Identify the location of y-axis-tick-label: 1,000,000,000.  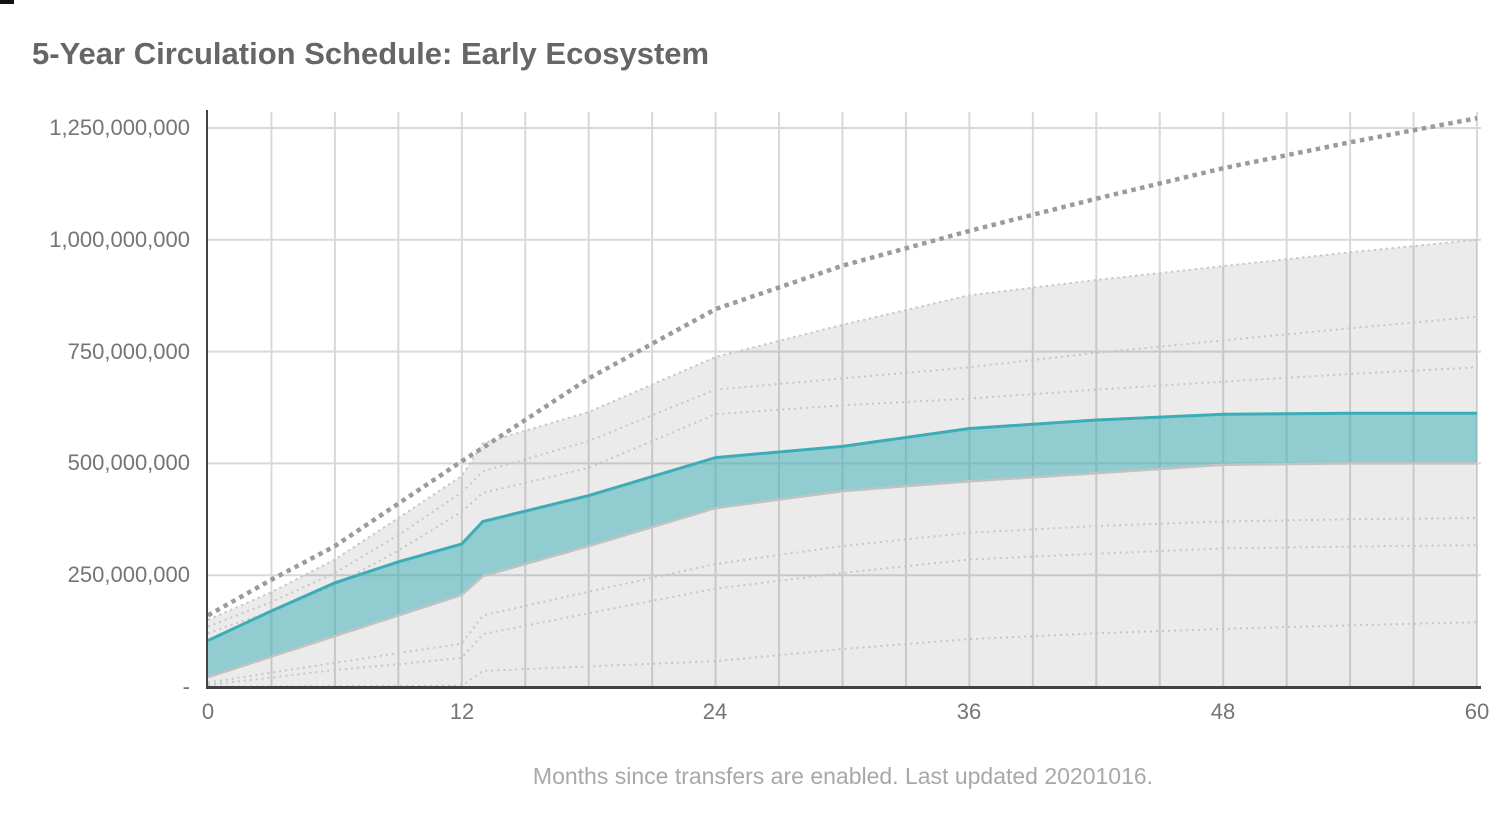
(119, 239).